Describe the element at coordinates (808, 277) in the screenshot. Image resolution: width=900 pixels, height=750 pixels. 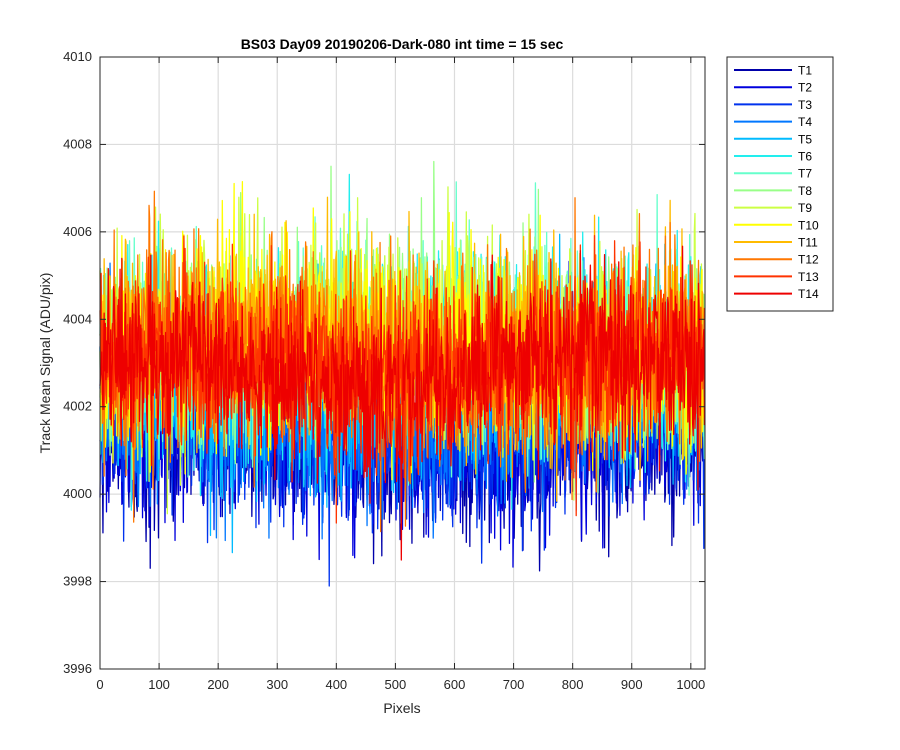
I see `legend-label-t13: T13` at that location.